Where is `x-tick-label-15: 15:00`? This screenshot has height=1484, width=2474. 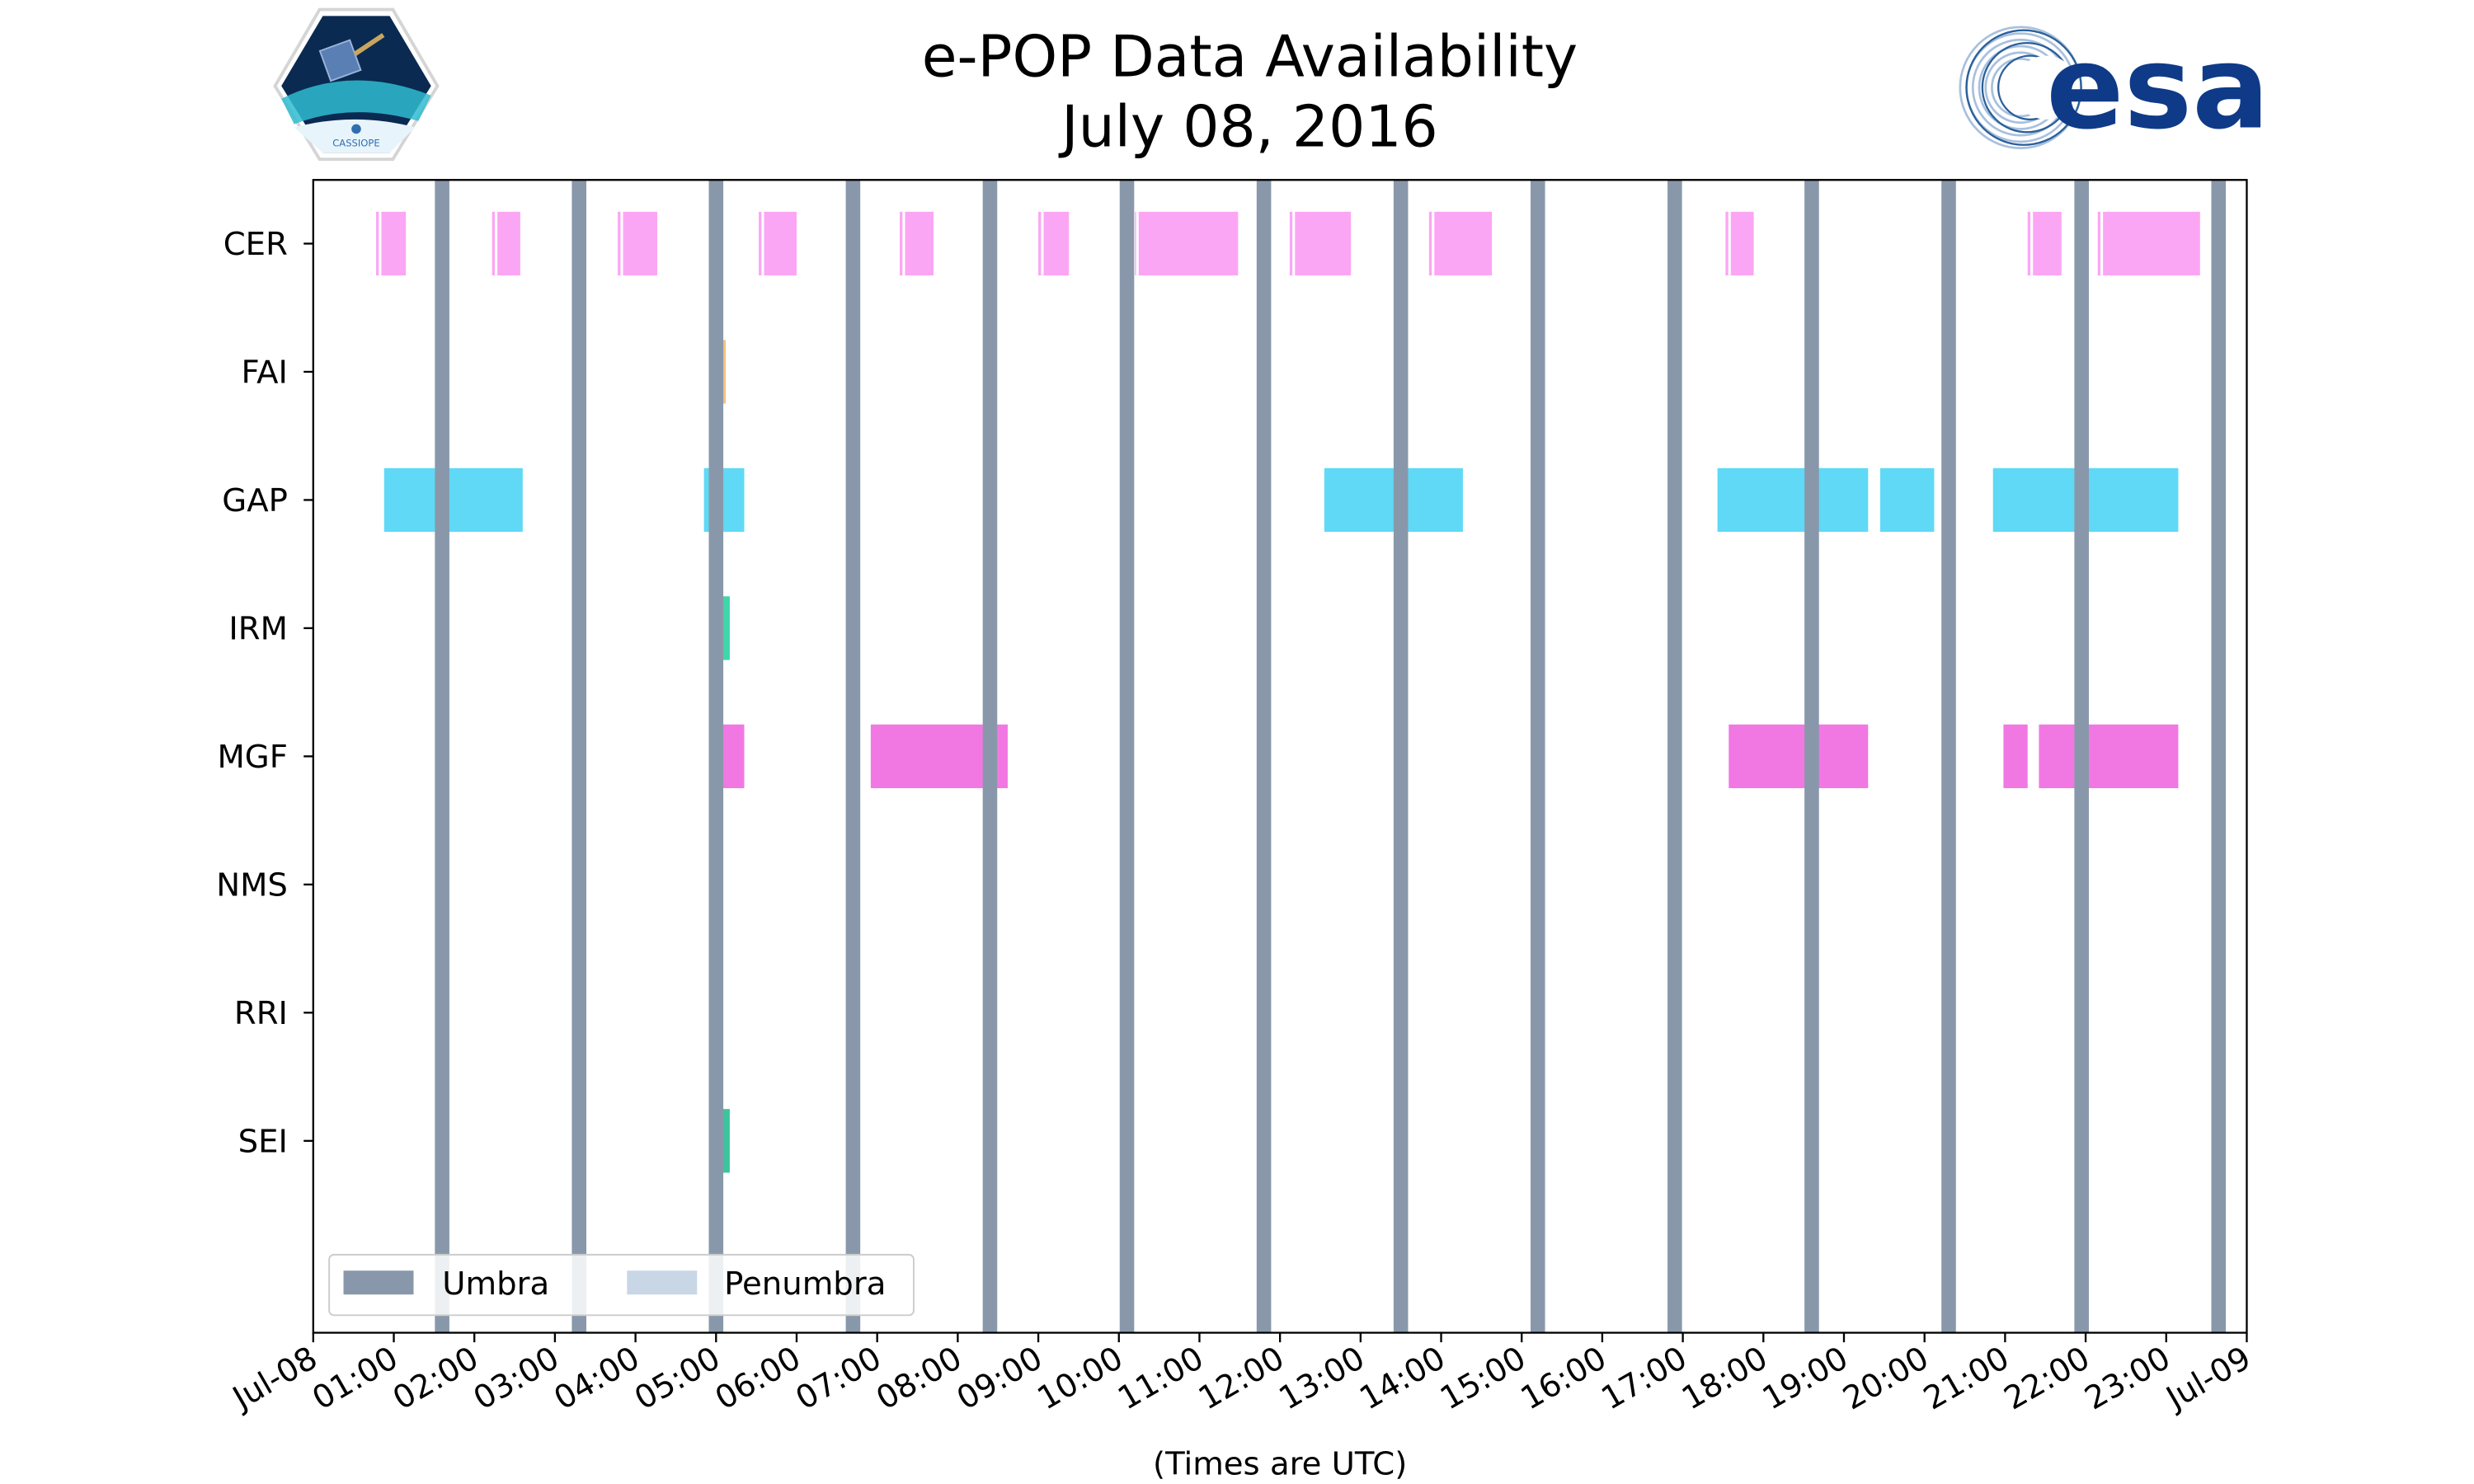 x-tick-label-15: 15:00 is located at coordinates (1483, 1379).